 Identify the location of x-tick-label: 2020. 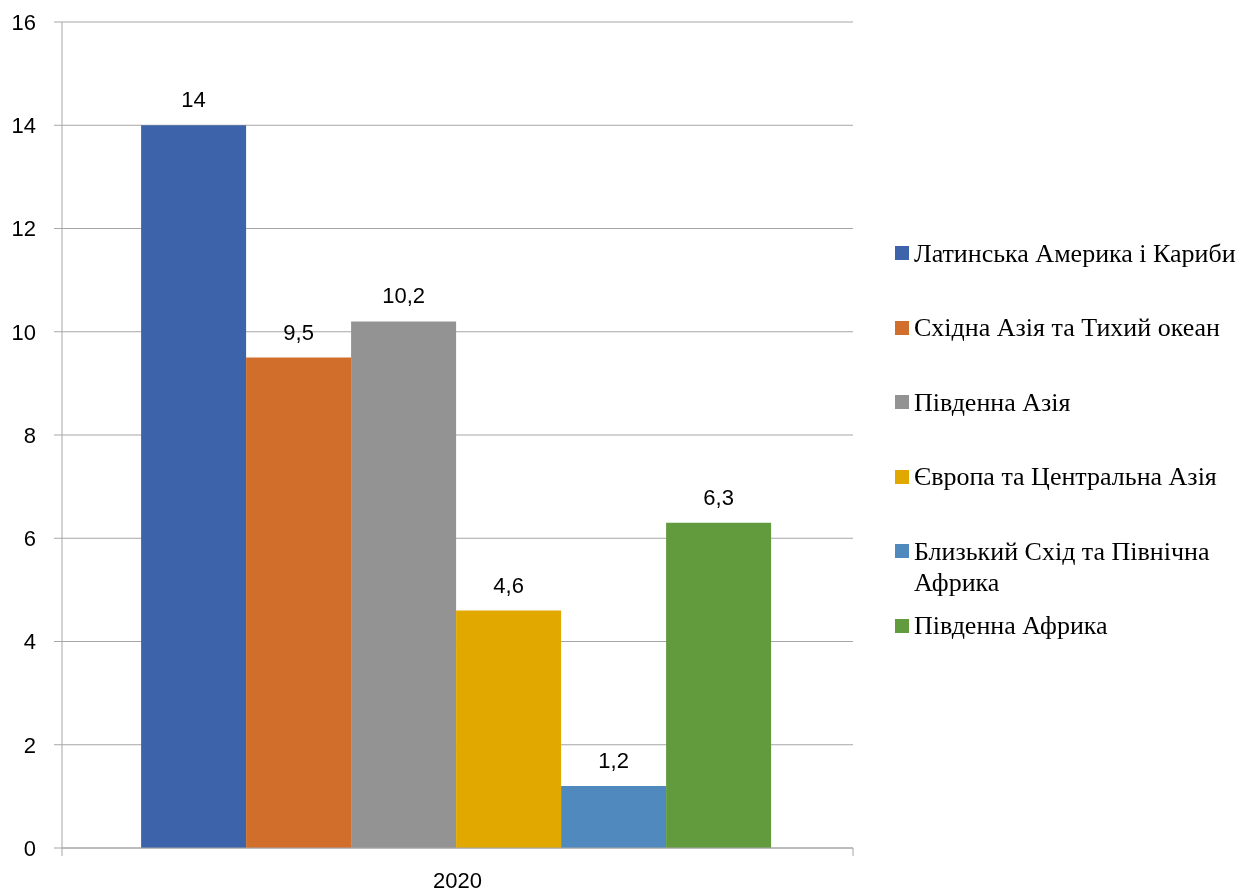
(457, 879).